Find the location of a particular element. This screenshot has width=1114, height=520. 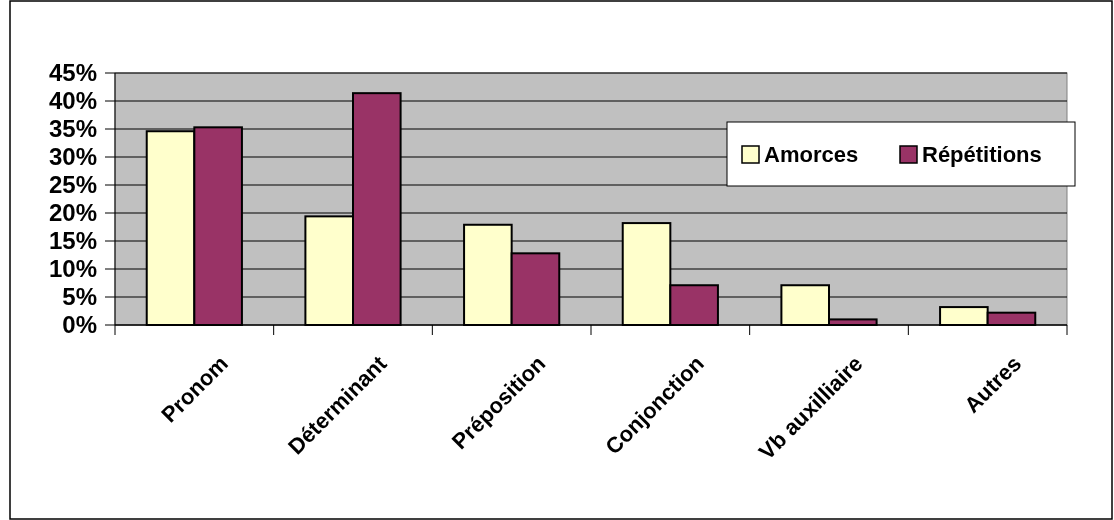

legend-label: Amorces is located at coordinates (811, 154).